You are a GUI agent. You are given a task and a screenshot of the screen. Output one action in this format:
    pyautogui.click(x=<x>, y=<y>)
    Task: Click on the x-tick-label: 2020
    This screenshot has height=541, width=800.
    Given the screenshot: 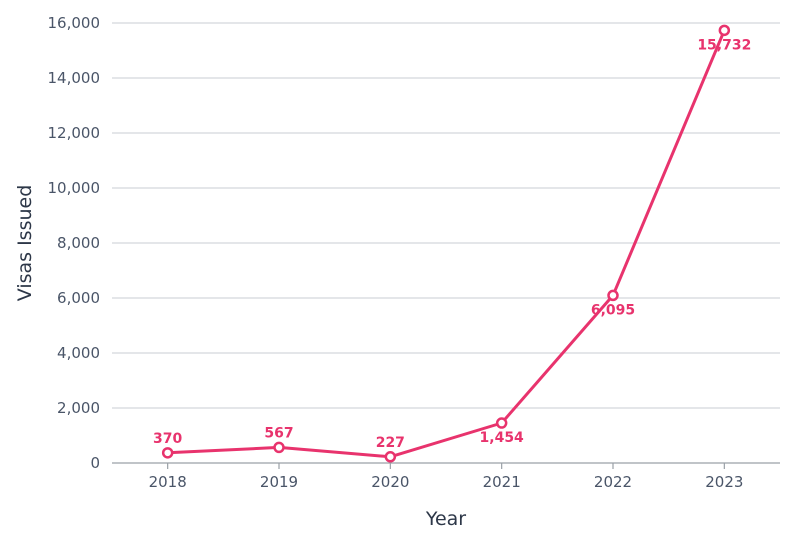 What is the action you would take?
    pyautogui.click(x=390, y=482)
    